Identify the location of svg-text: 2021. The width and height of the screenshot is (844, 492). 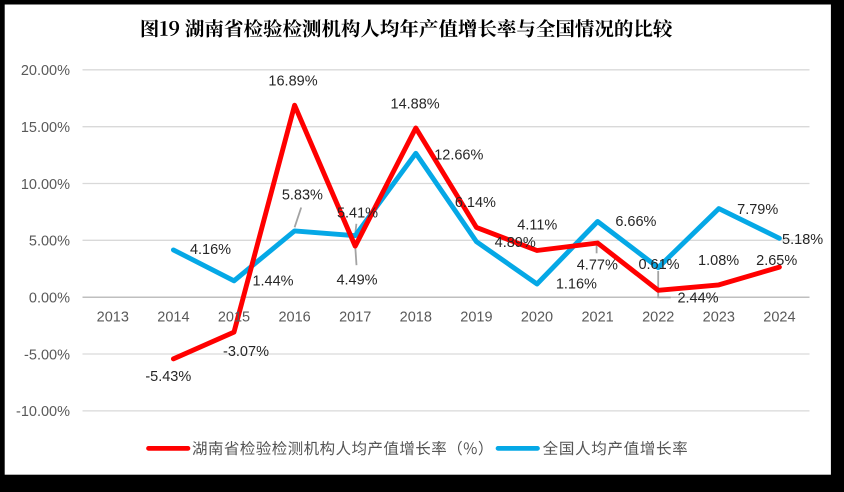
(597, 317).